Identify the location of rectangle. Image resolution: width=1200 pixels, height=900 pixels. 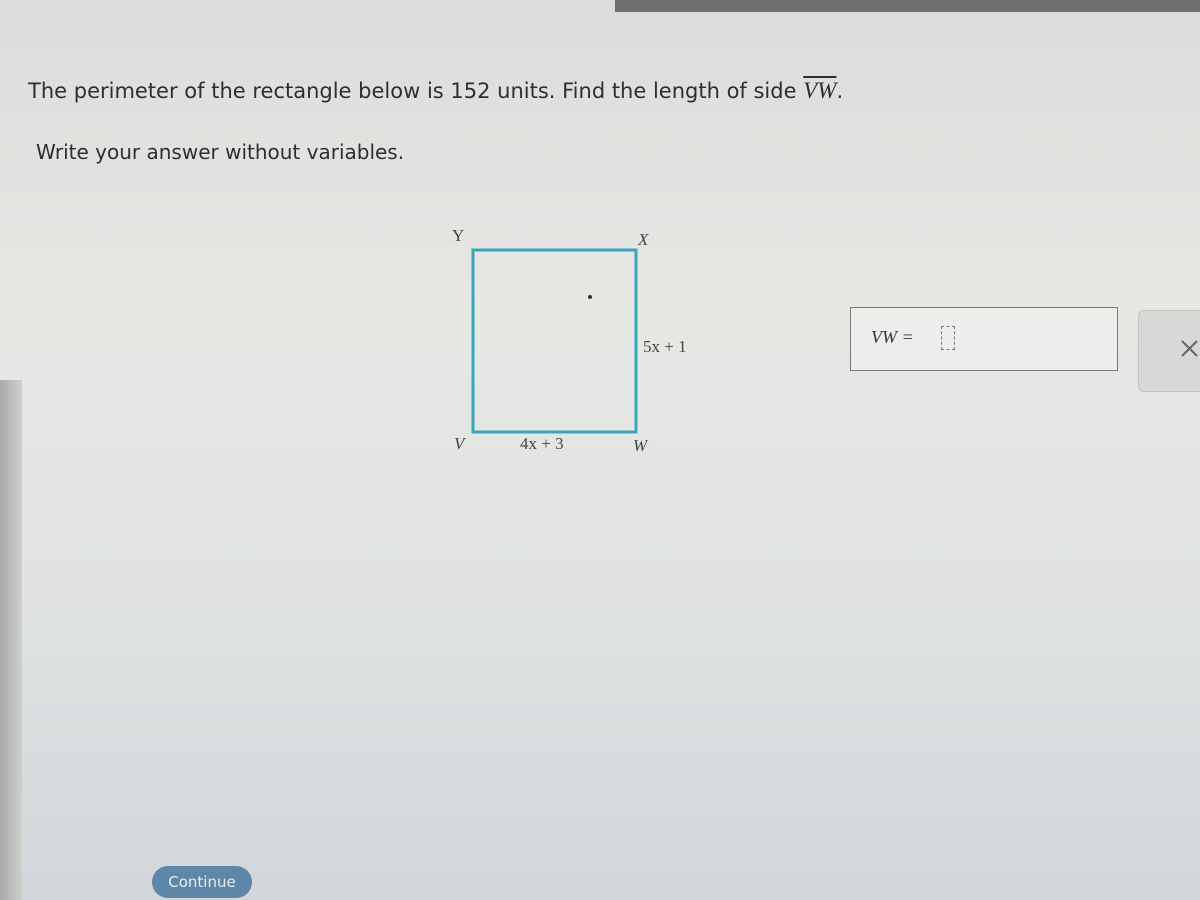
(554, 341).